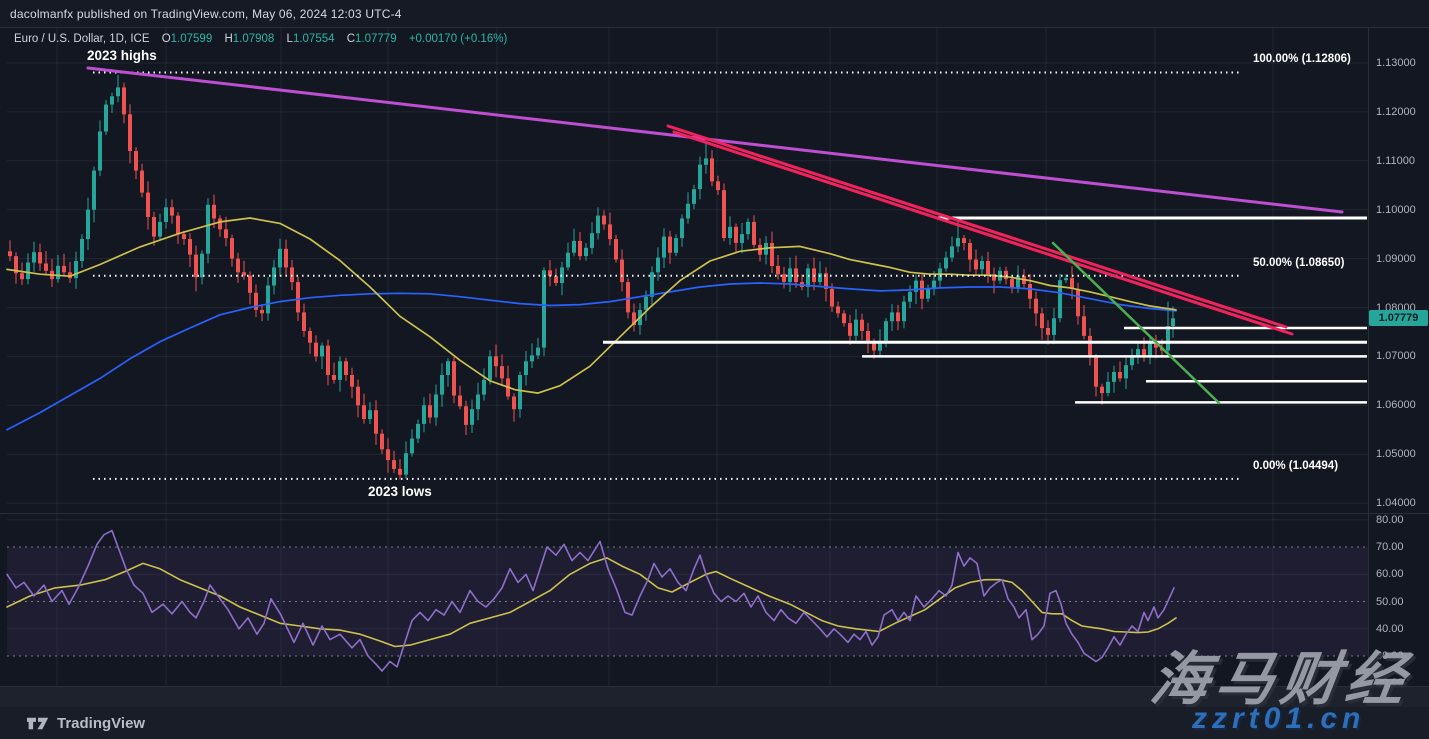 This screenshot has width=1429, height=739. I want to click on price-tick: 1.12000, so click(1396, 111).